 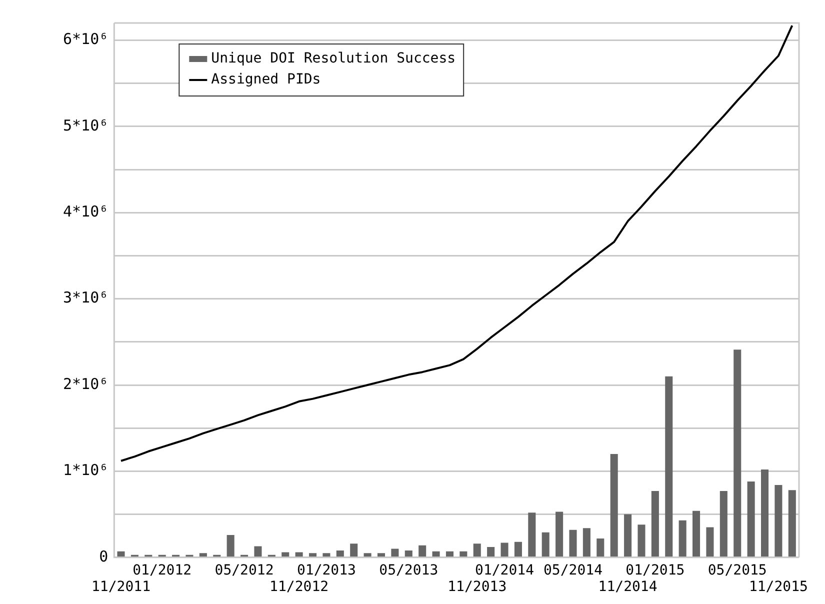 What do you see at coordinates (299, 587) in the screenshot?
I see `x-tick-label: 11/2012` at bounding box center [299, 587].